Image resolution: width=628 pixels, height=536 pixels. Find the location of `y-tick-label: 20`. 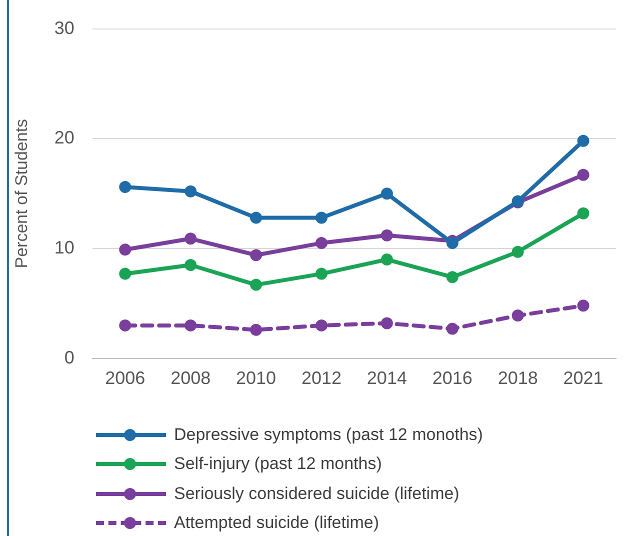

y-tick-label: 20 is located at coordinates (64, 138).